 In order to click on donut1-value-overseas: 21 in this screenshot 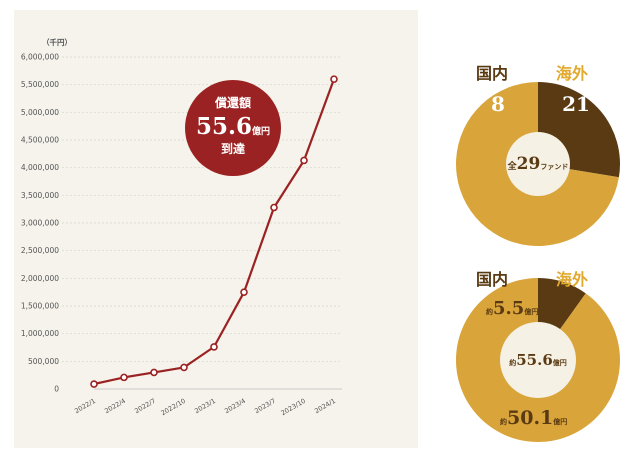, I will do `click(576, 104)`.